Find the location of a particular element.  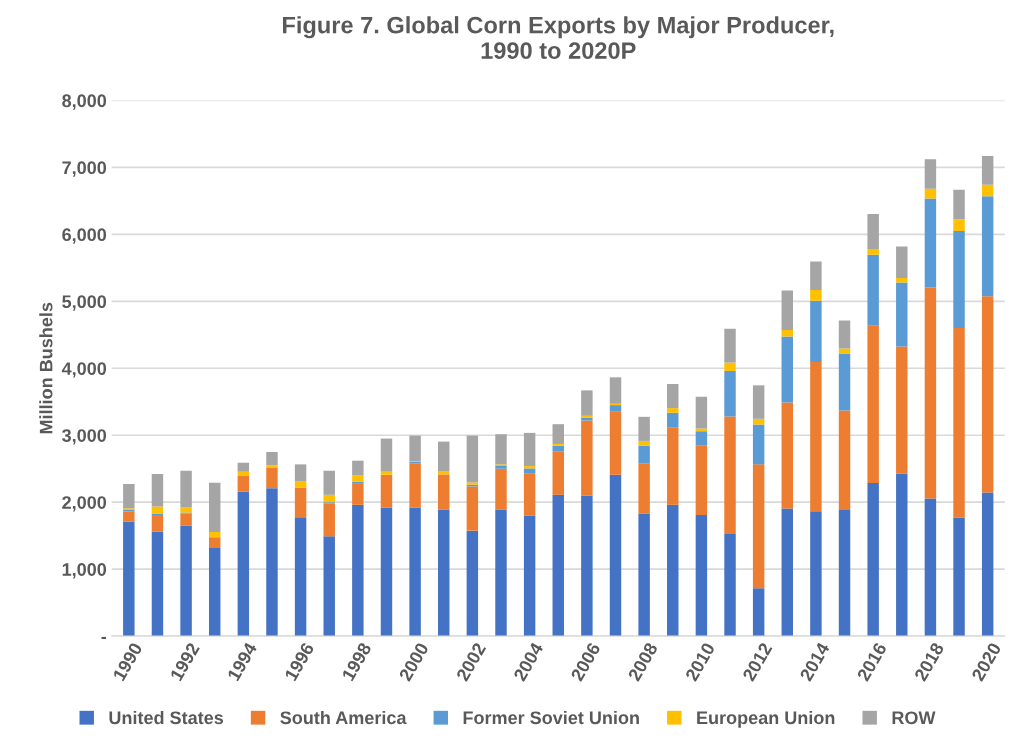

y-tick-label: 2,000 is located at coordinates (84, 504).